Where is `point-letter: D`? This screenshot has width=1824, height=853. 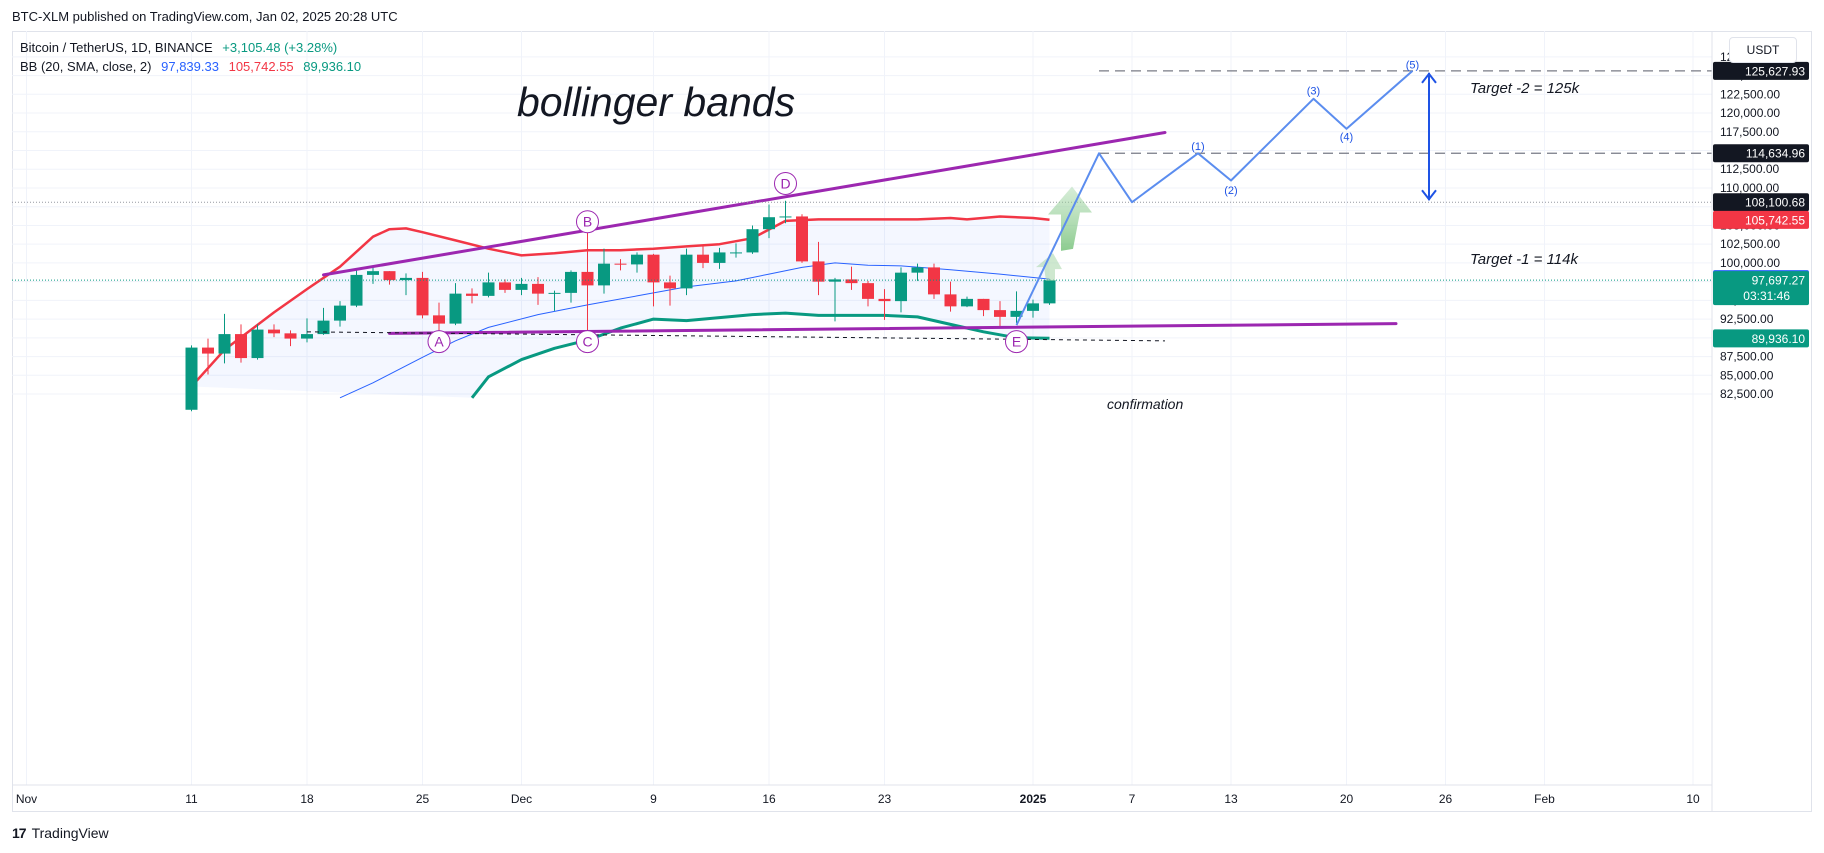 point-letter: D is located at coordinates (785, 183).